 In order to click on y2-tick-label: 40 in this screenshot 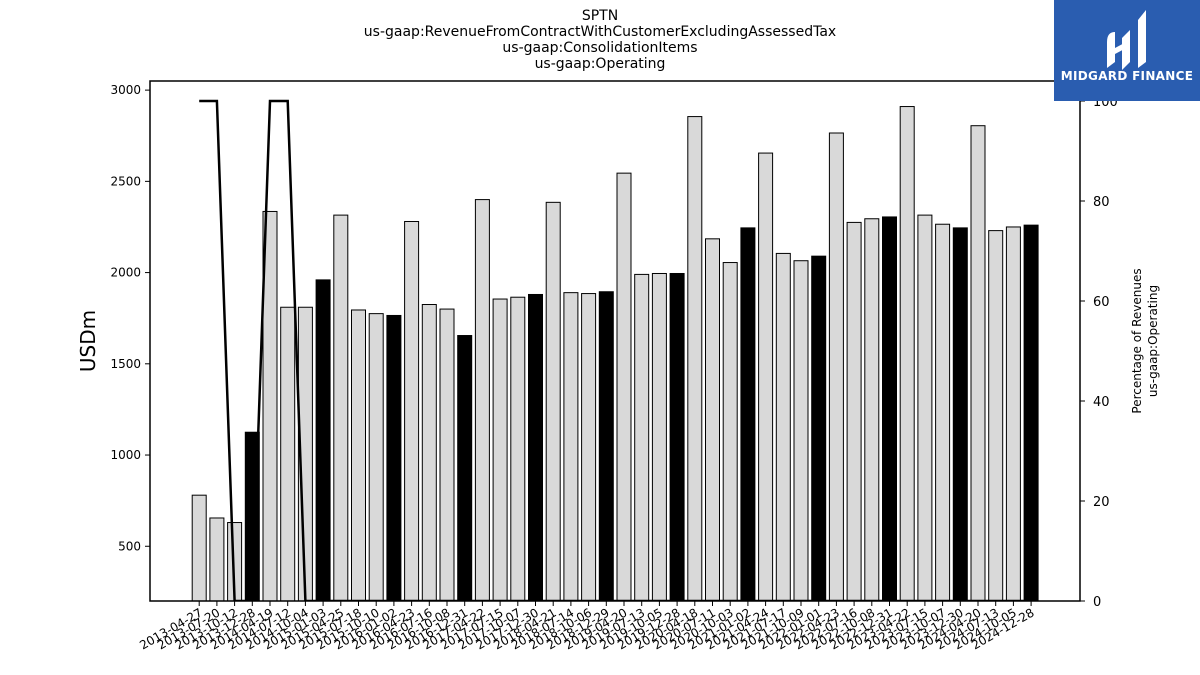, I will do `click(1101, 402)`.